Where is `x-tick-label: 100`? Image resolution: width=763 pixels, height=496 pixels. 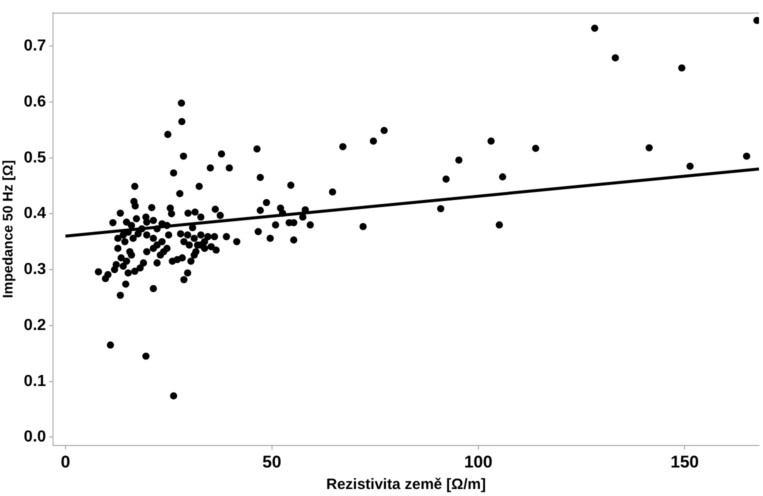 x-tick-label: 100 is located at coordinates (478, 462).